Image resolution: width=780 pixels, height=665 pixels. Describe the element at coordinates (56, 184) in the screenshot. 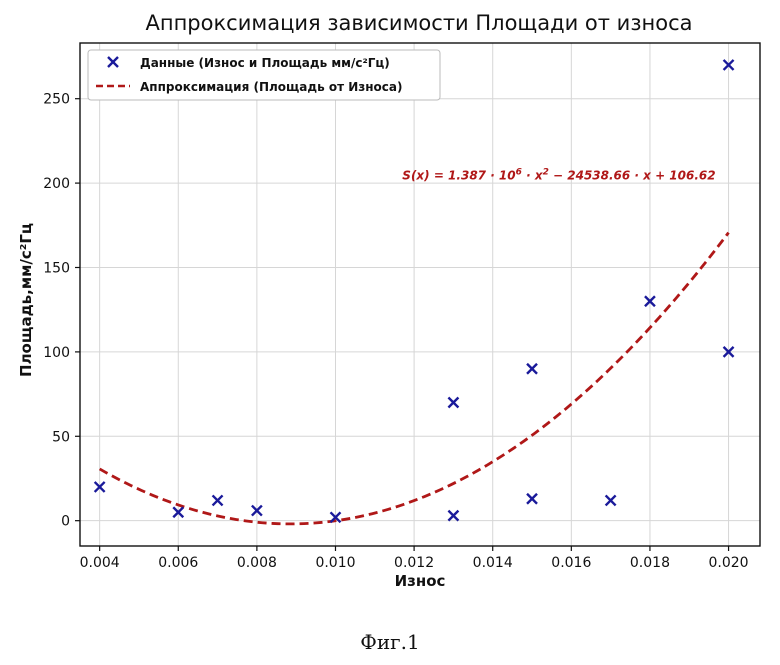

I see `y-tick-label-4: 200` at that location.